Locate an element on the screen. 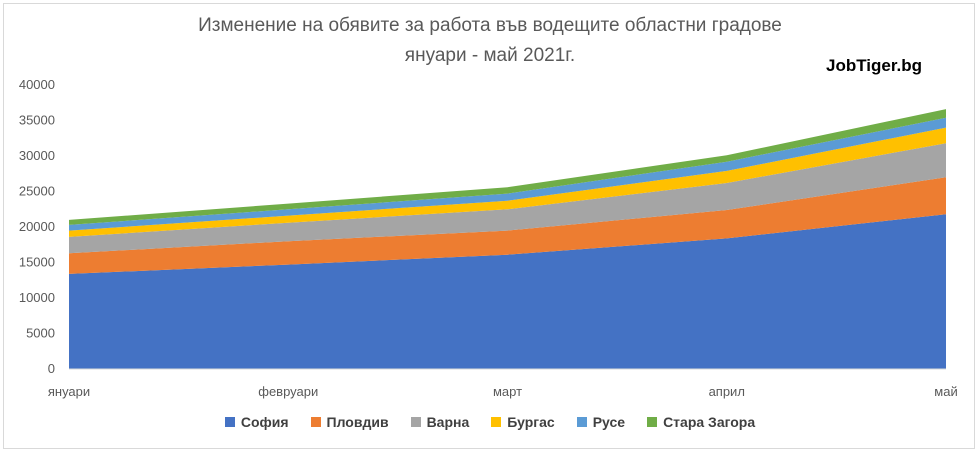 This screenshot has width=980, height=453. legend-item-4: Русе is located at coordinates (601, 422).